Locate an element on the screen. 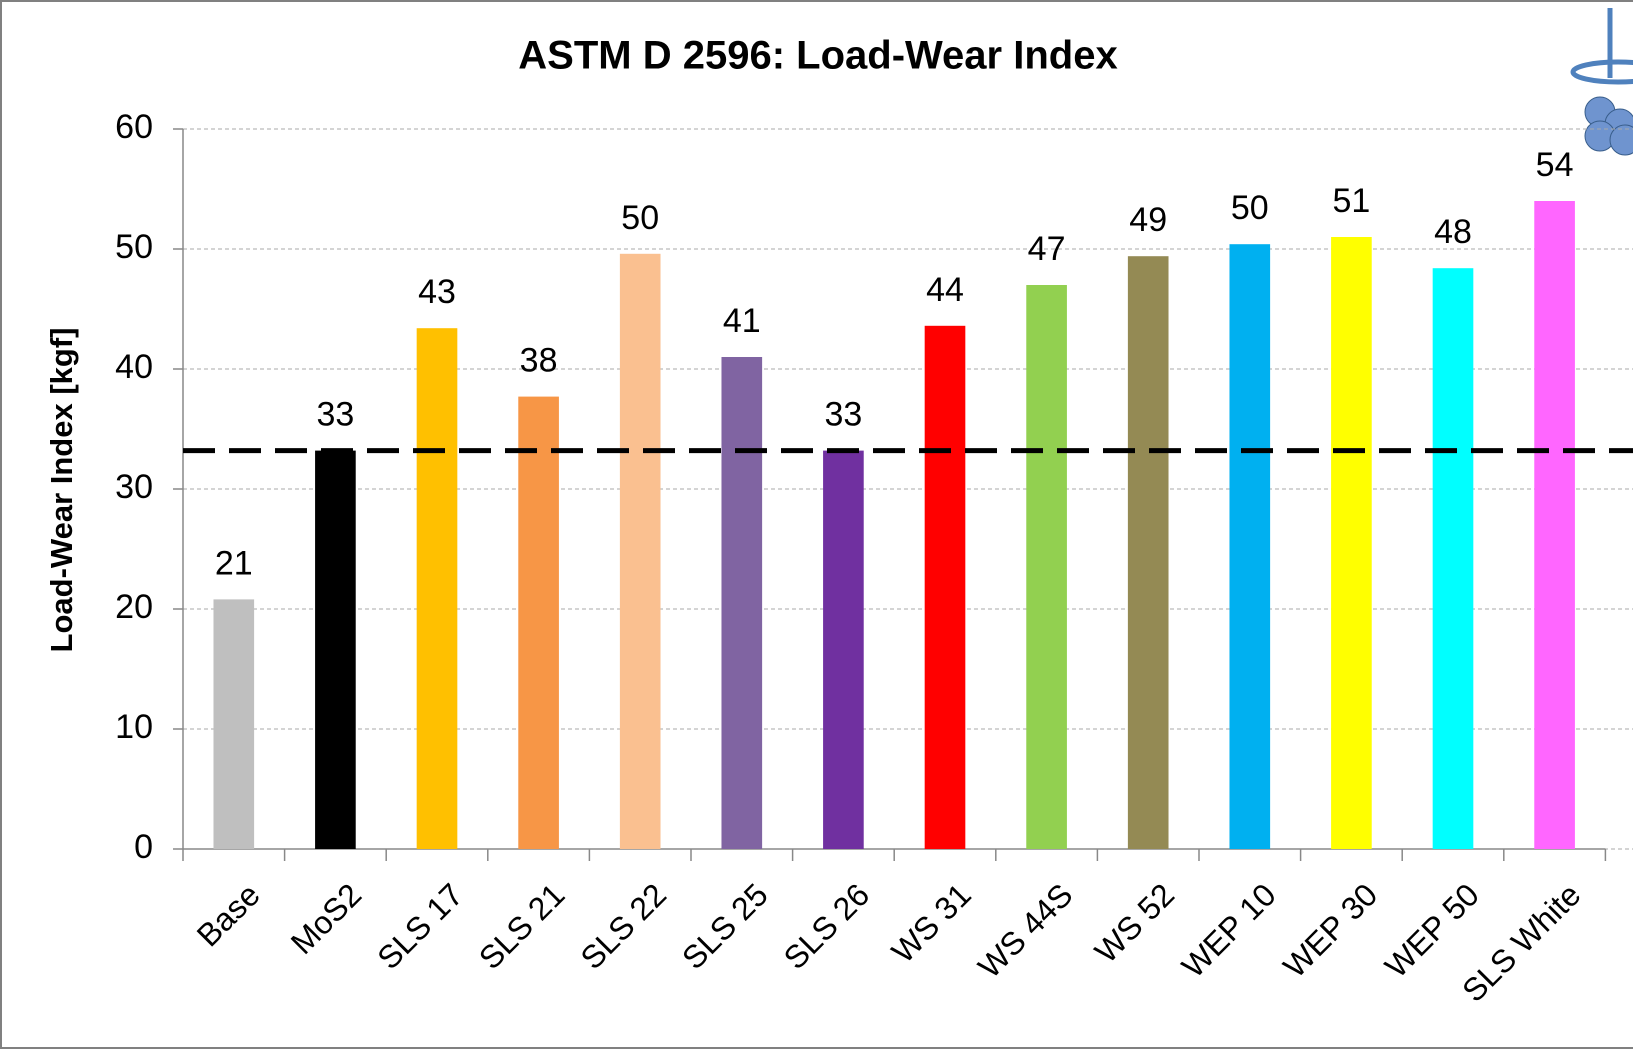 The image size is (1633, 1050). data-label: 49 is located at coordinates (1148, 220).